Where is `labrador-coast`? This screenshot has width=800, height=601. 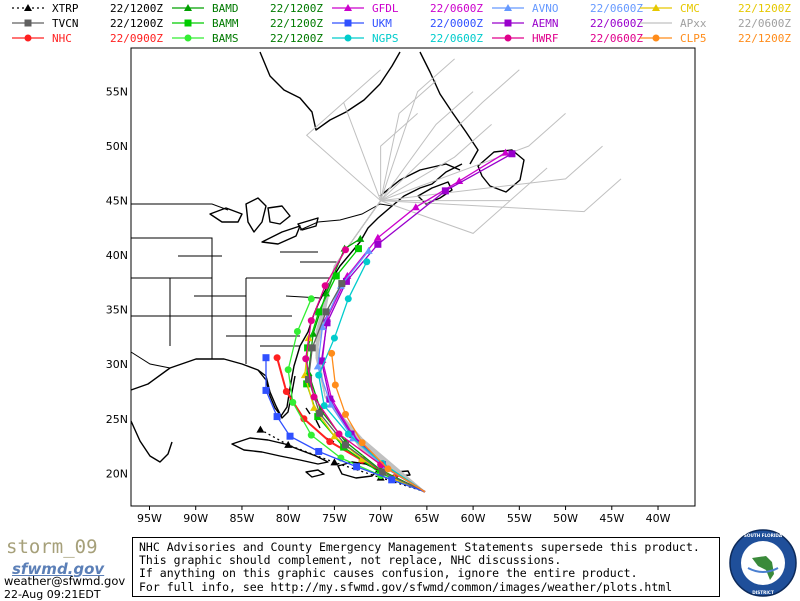
labrador-coast is located at coordinates (449, 108).